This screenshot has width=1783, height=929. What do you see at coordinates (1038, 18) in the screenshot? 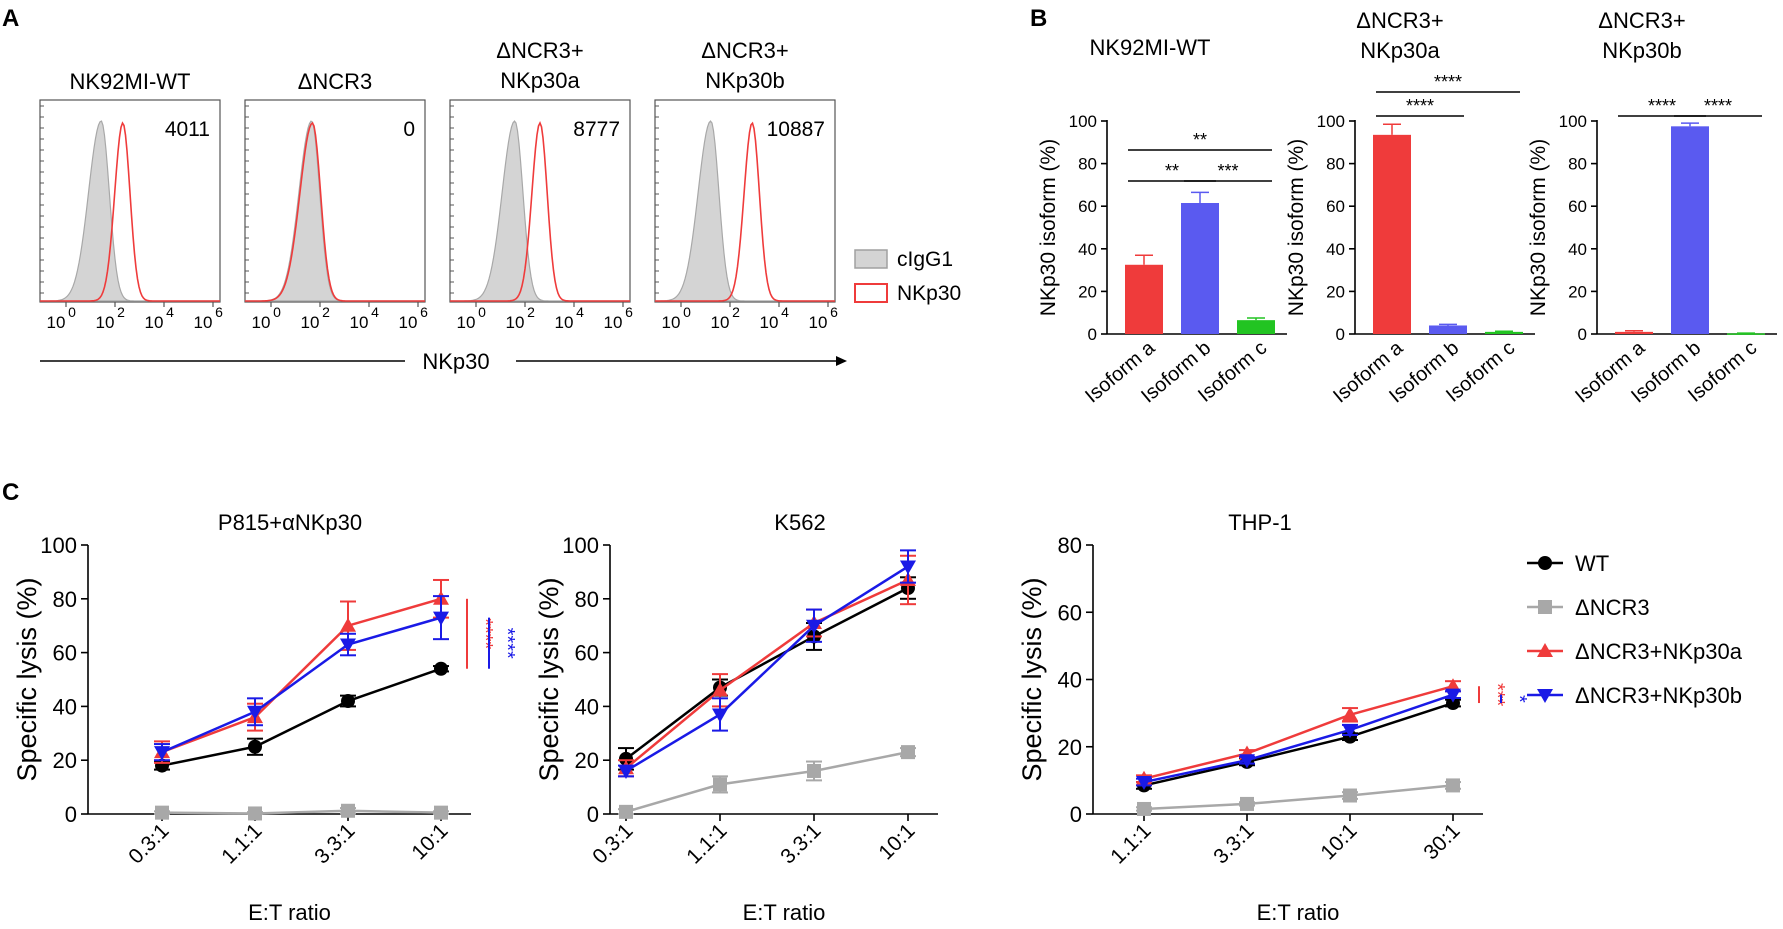
I see `panel-label-b: B` at bounding box center [1038, 18].